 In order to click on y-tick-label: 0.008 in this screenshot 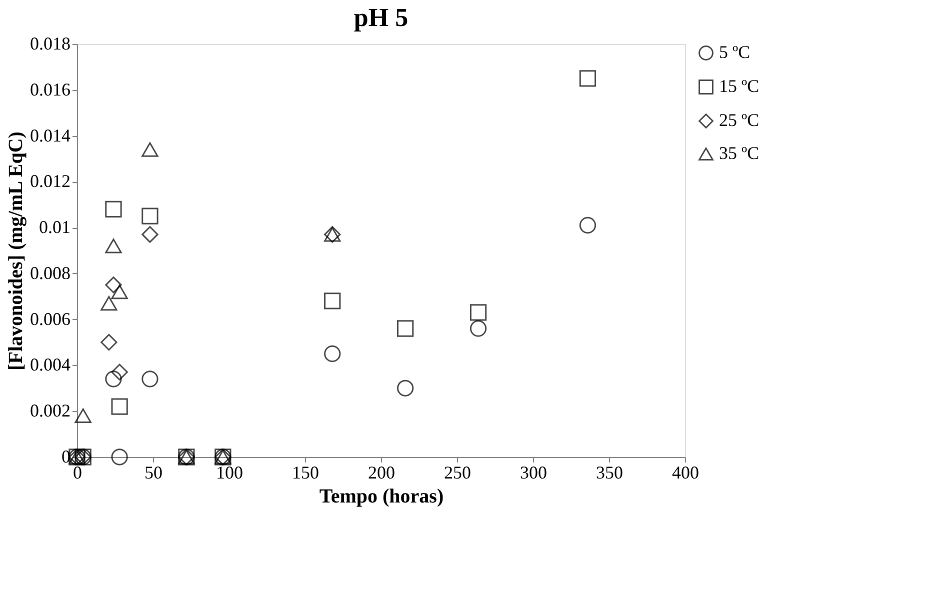, I will do `click(50, 272)`.